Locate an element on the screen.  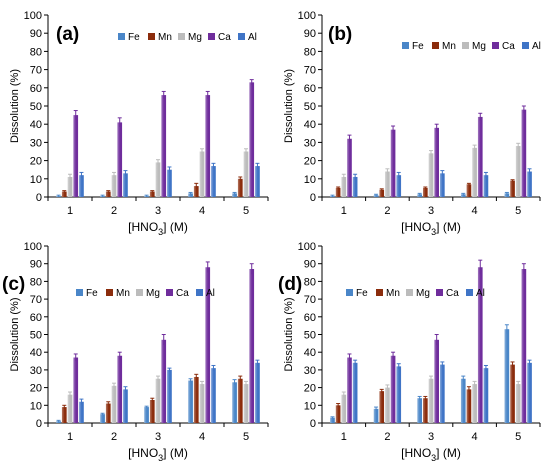
x-axis-label: [HNO3] (M) is located at coordinates (431, 454).